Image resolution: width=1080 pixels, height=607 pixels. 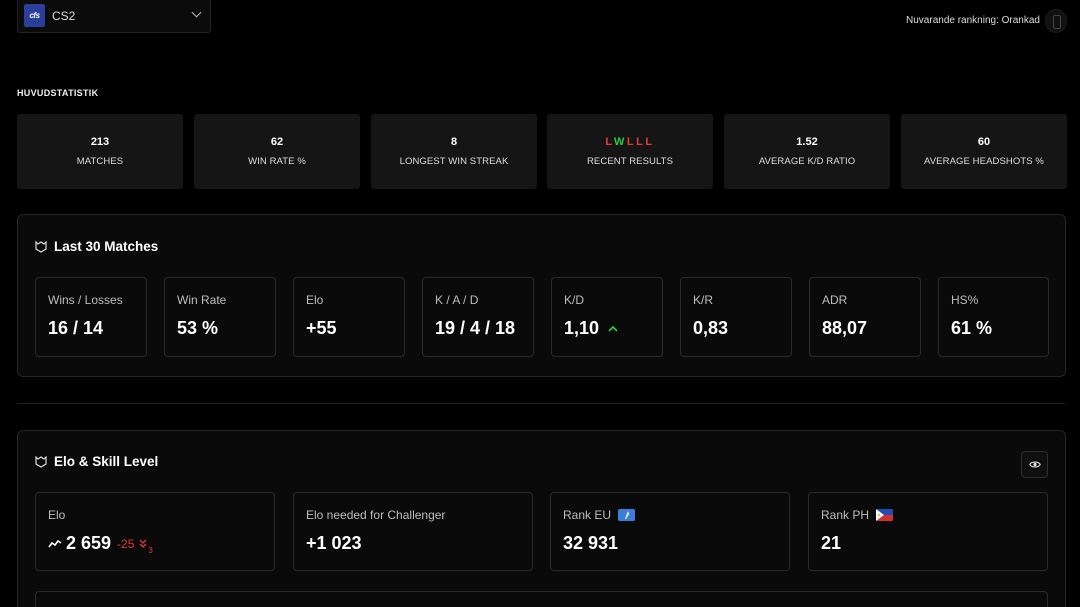 I want to click on card-value: 88,07, so click(x=845, y=328).